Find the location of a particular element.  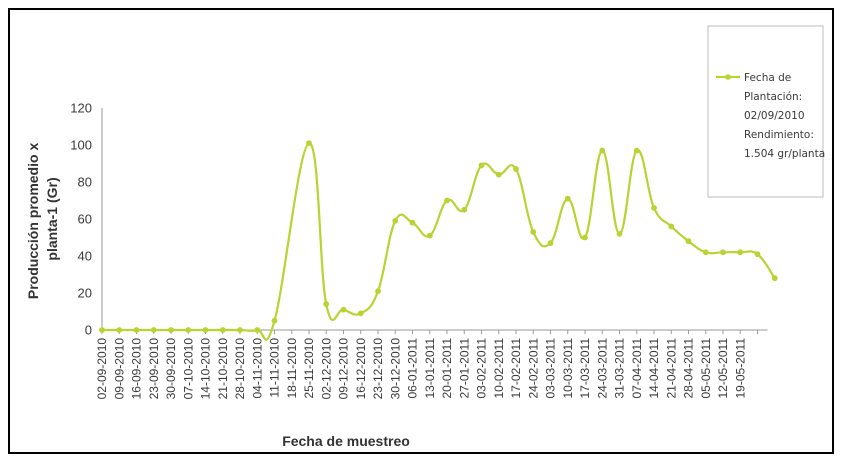

x-tick-label: 10-03-2011 is located at coordinates (568, 368).